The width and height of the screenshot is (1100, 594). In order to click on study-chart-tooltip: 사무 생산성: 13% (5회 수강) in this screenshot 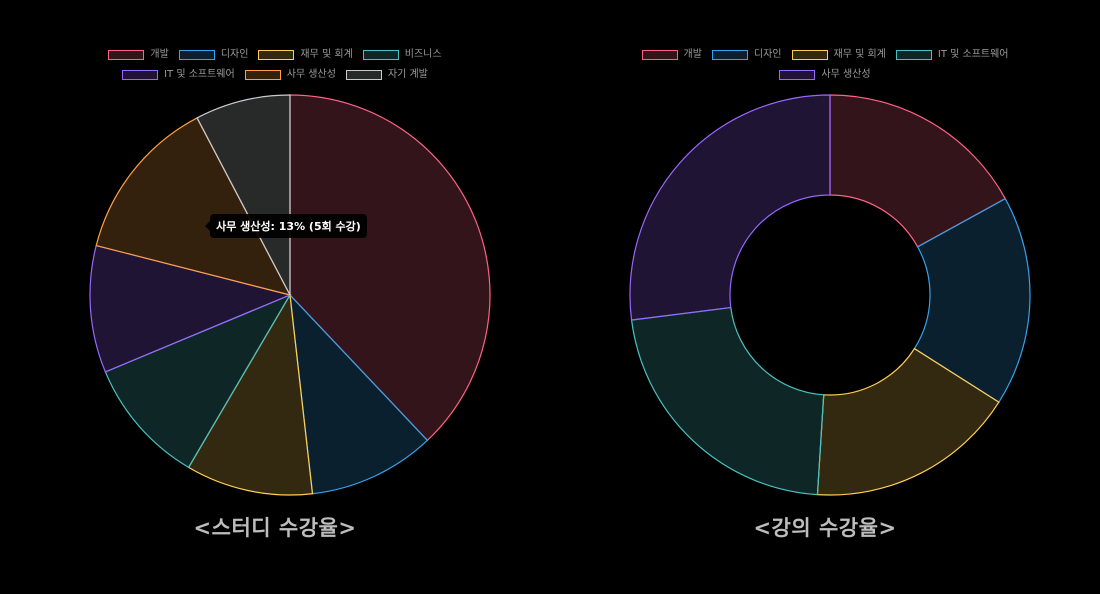, I will do `click(288, 225)`.